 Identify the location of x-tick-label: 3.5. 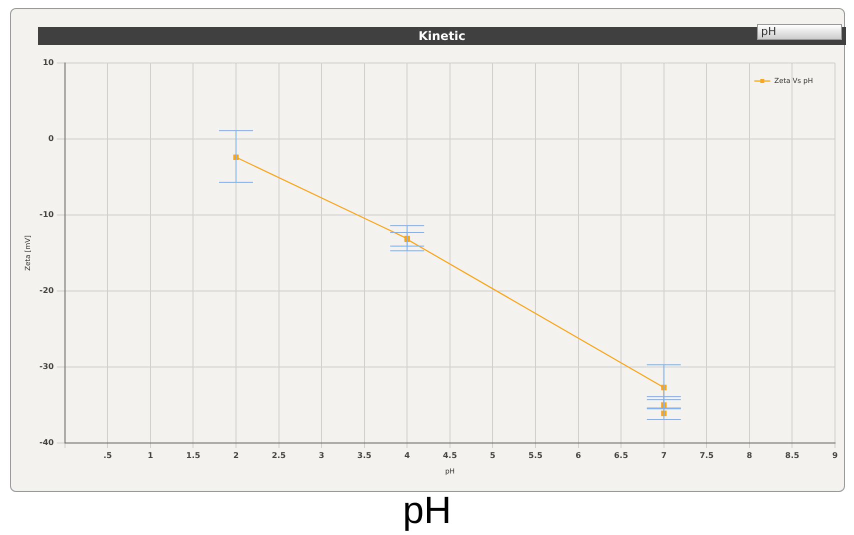
(364, 455).